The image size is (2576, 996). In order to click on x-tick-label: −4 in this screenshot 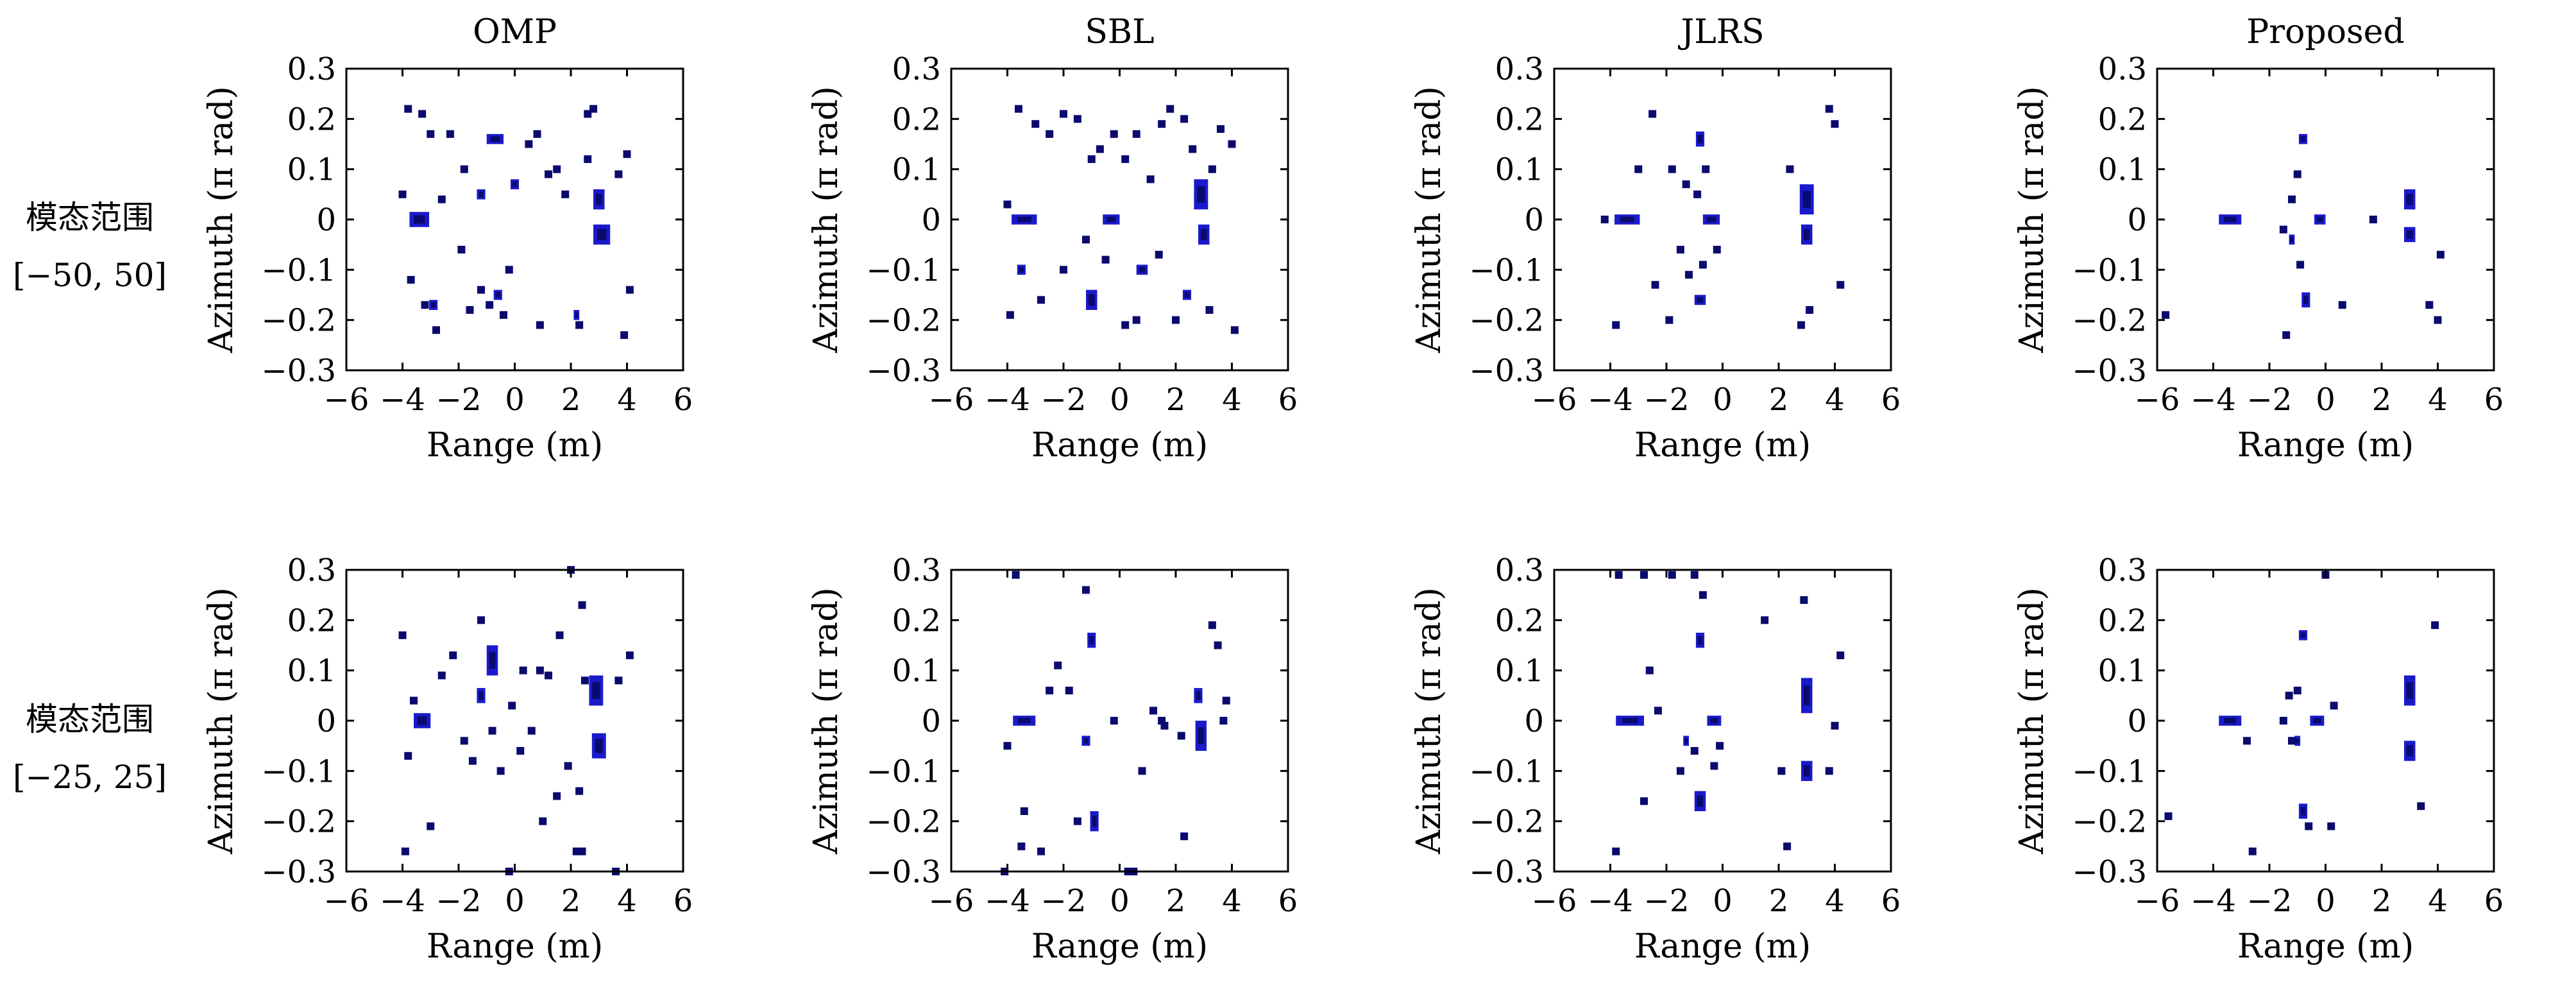, I will do `click(1007, 400)`.